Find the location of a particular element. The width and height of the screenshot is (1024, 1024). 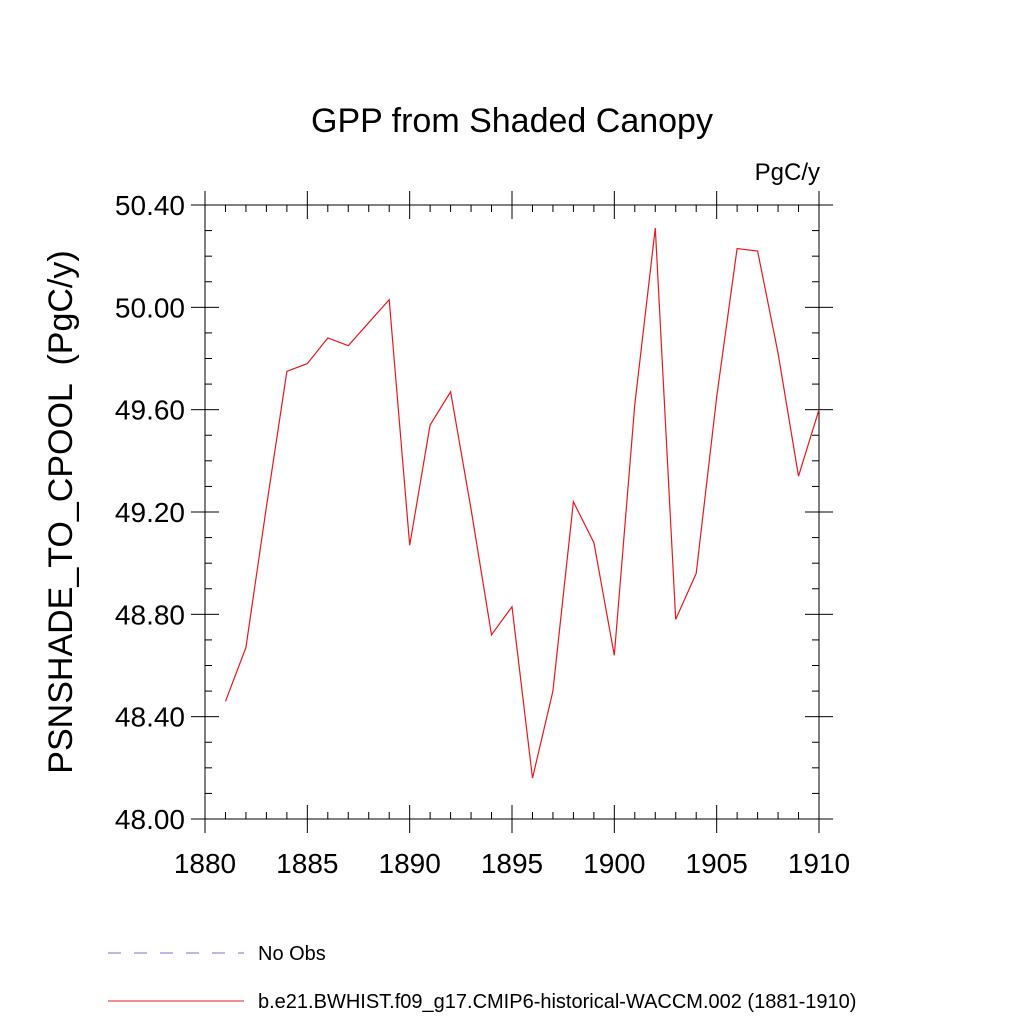

y-tick-label: 50.40 is located at coordinates (150, 205).